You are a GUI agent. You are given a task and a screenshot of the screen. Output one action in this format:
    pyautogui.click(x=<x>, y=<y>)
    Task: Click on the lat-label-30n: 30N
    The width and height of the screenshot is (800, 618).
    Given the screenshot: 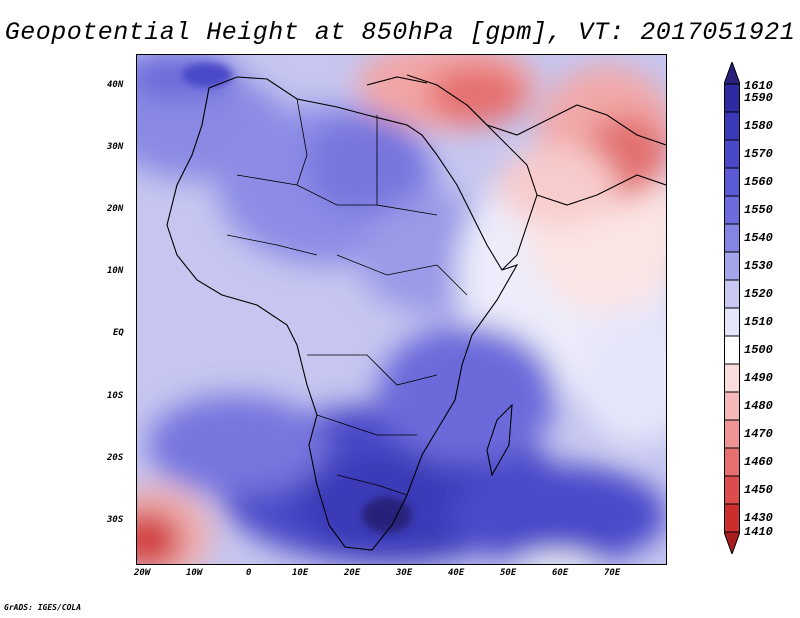 What is the action you would take?
    pyautogui.click(x=115, y=147)
    